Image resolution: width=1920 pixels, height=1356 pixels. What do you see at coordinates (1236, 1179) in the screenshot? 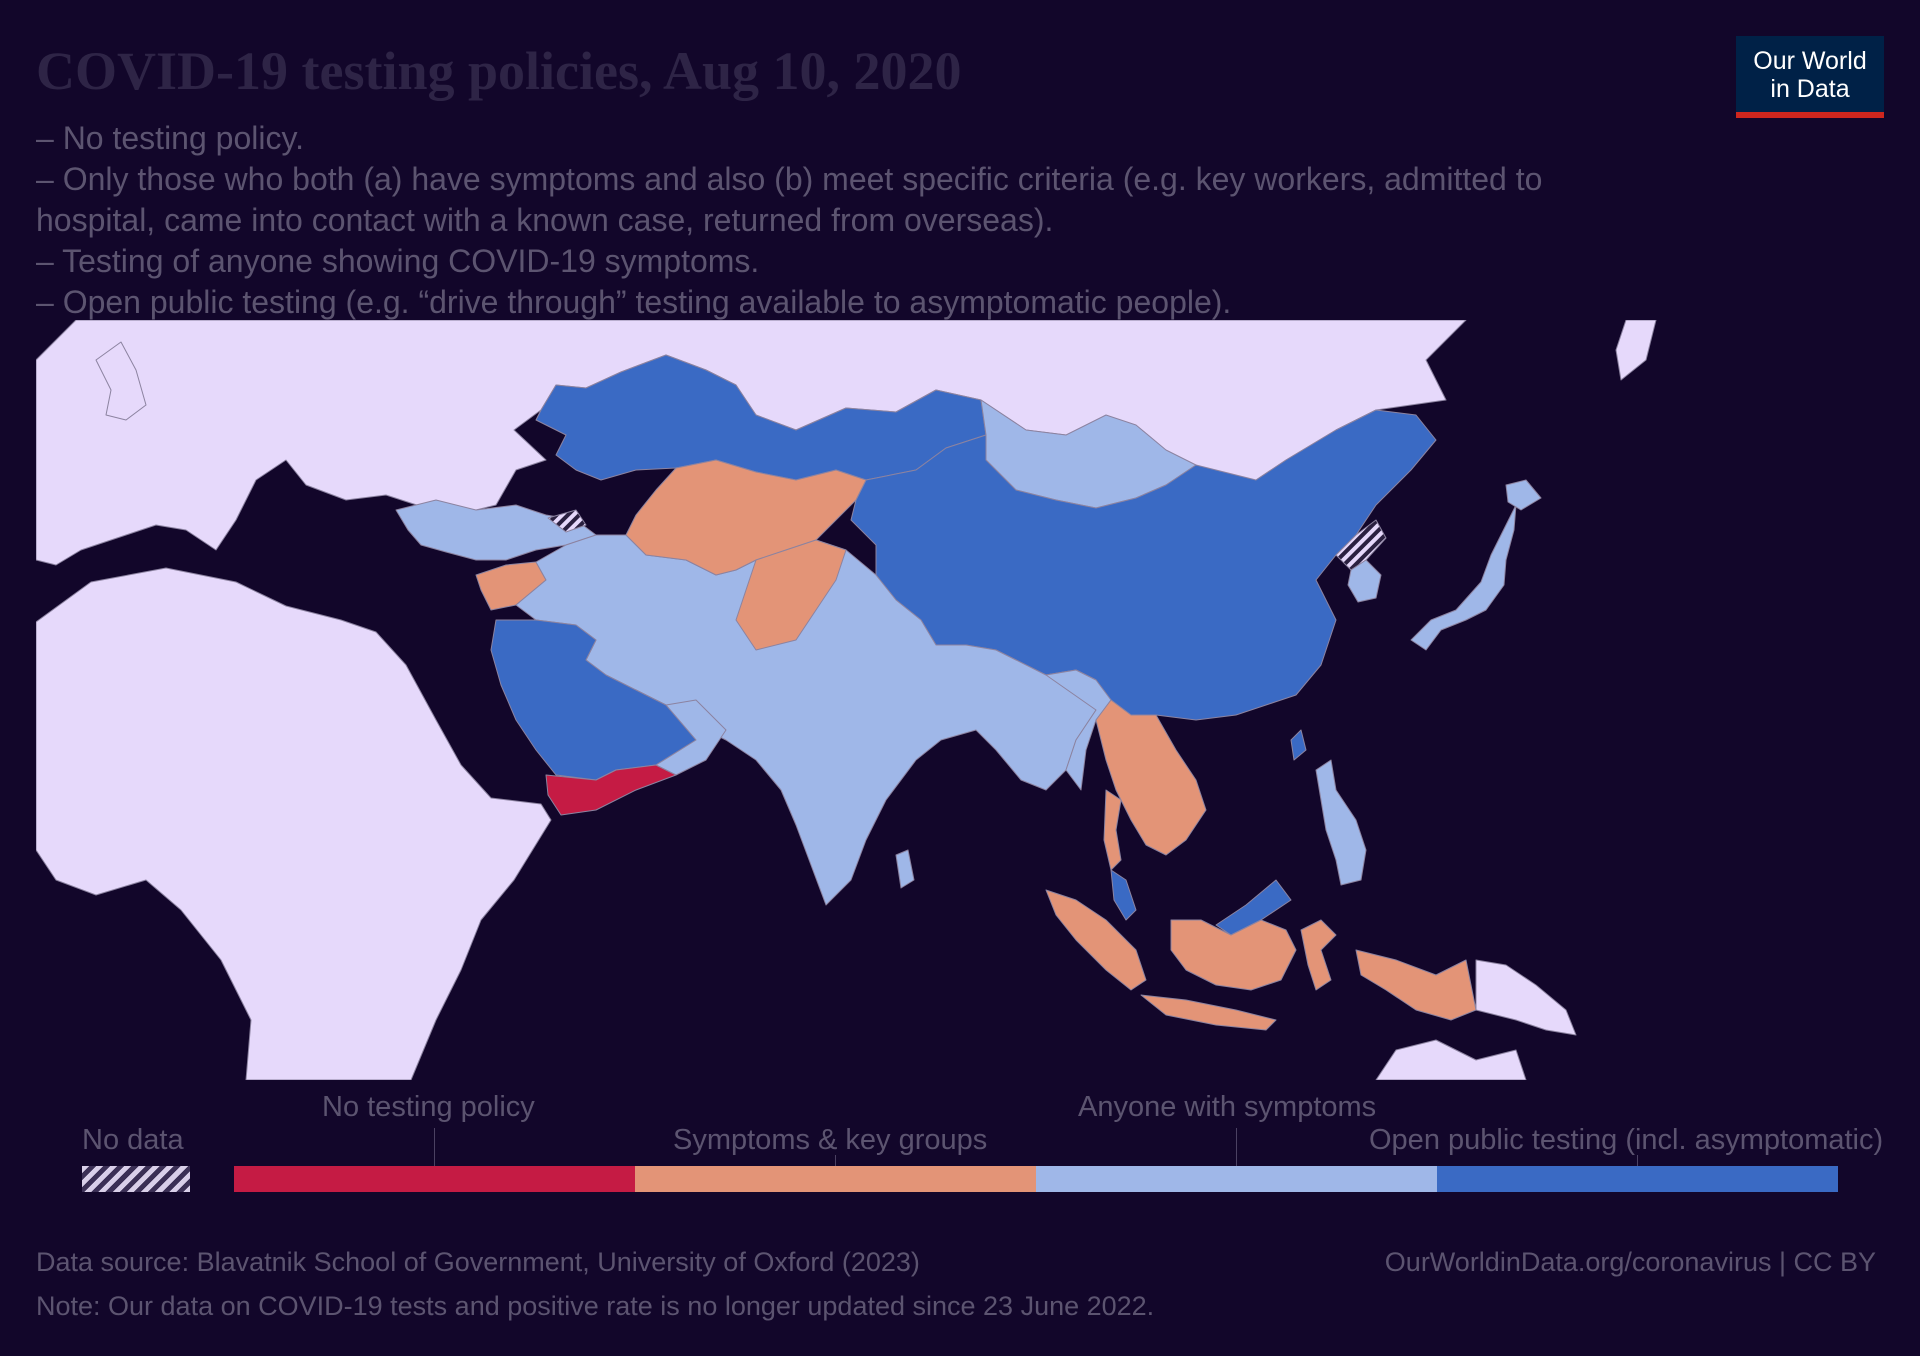
I see `legend-swatch-anyone-with-symptoms` at bounding box center [1236, 1179].